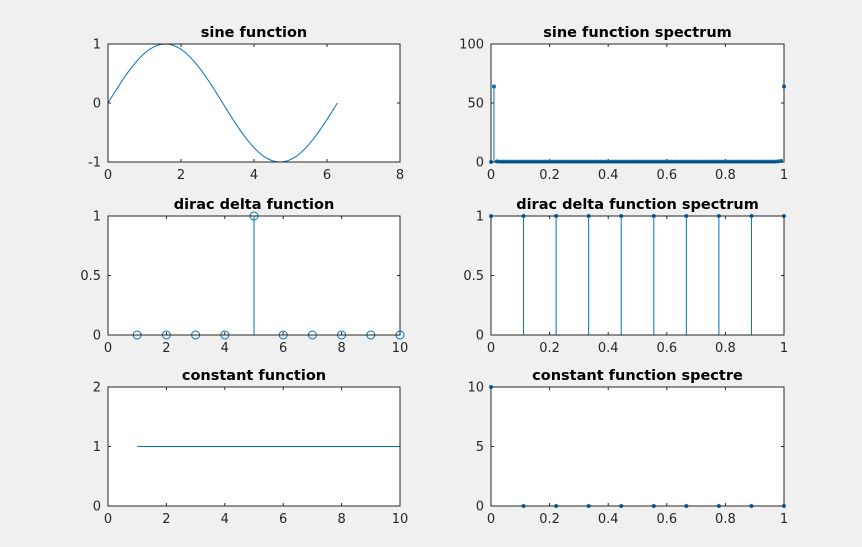 This screenshot has width=862, height=547. I want to click on y-tick-label: 5, so click(480, 447).